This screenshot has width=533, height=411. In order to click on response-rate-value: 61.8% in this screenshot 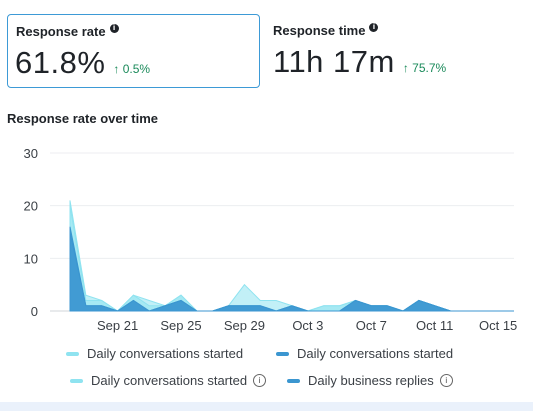, I will do `click(60, 62)`.